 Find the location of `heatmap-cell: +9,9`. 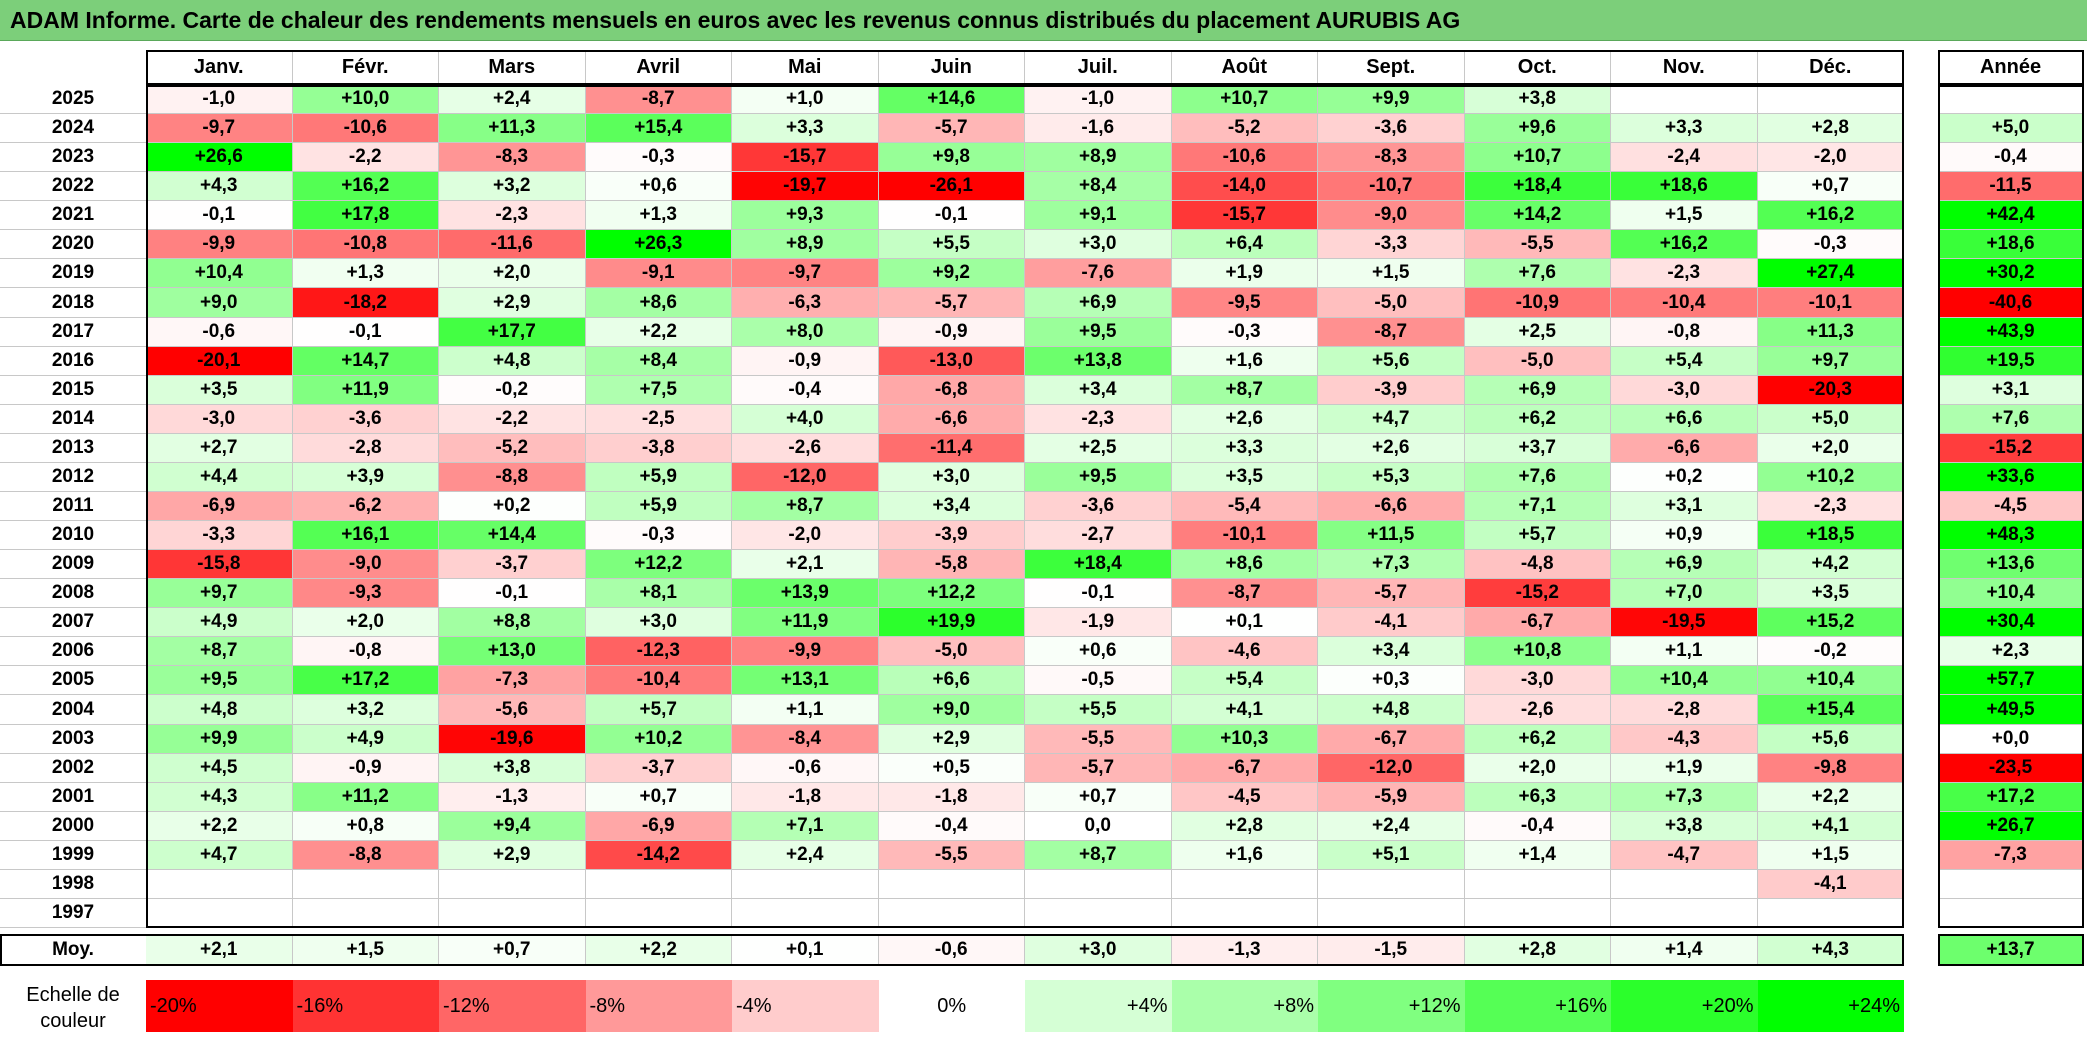

heatmap-cell: +9,9 is located at coordinates (1391, 100).